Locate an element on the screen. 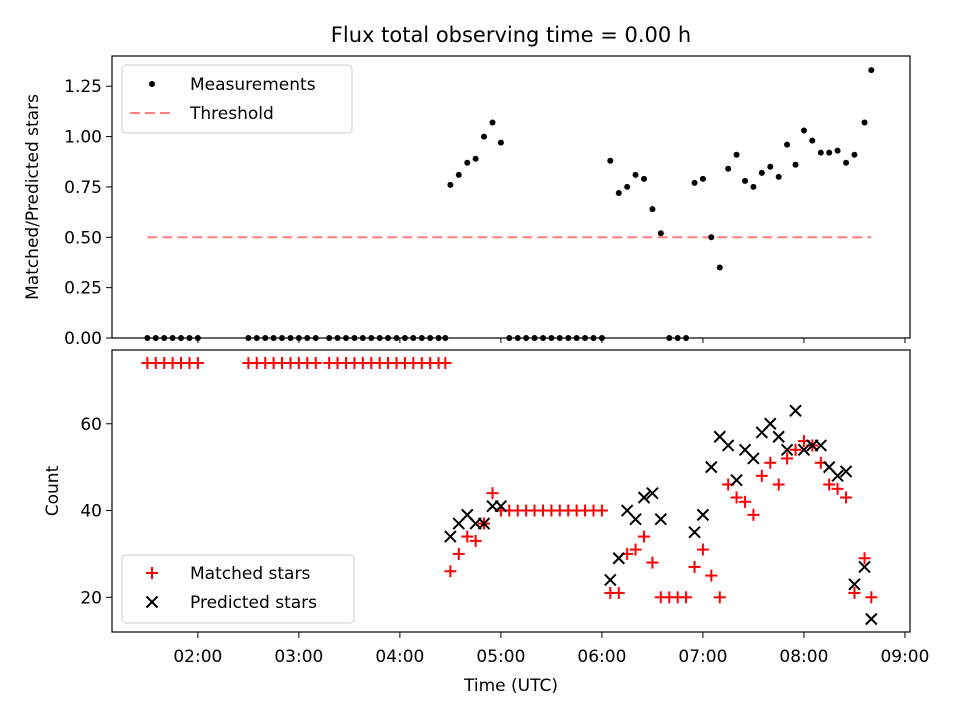 The height and width of the screenshot is (720, 960). y-tick-label: 0.00 is located at coordinates (83, 339).